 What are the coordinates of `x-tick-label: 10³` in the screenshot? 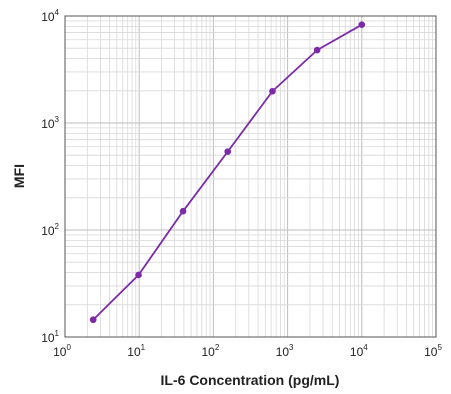 It's located at (285, 351).